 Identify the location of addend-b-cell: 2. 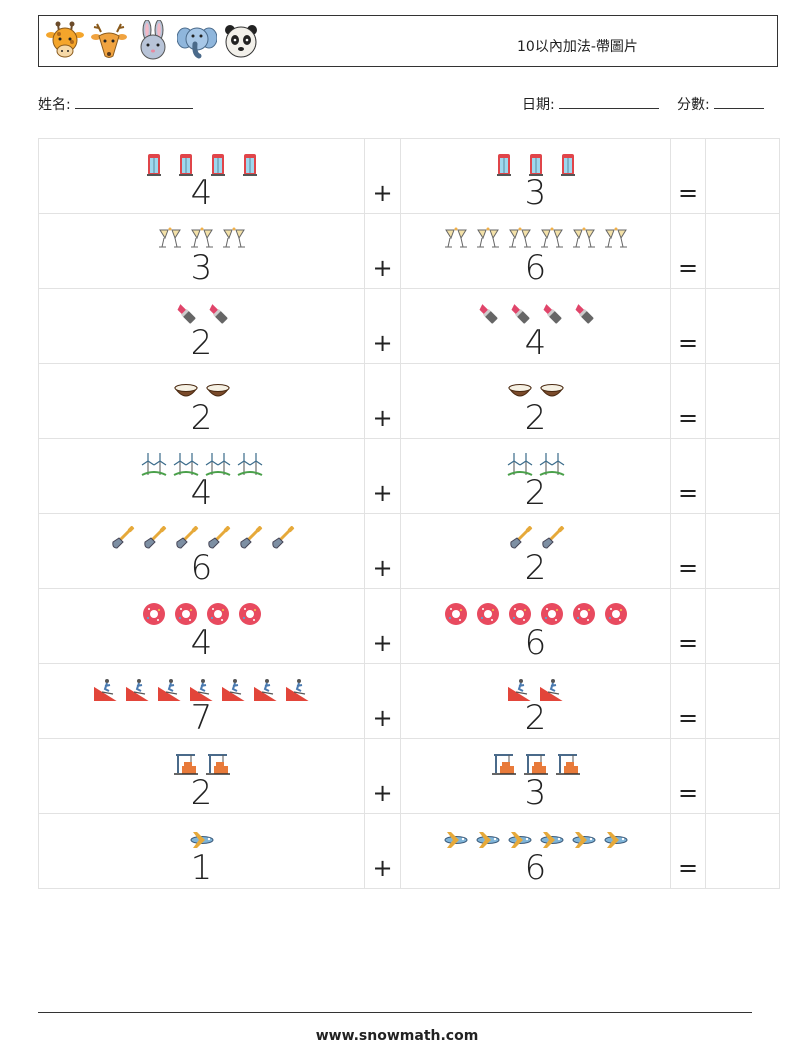
(535, 476).